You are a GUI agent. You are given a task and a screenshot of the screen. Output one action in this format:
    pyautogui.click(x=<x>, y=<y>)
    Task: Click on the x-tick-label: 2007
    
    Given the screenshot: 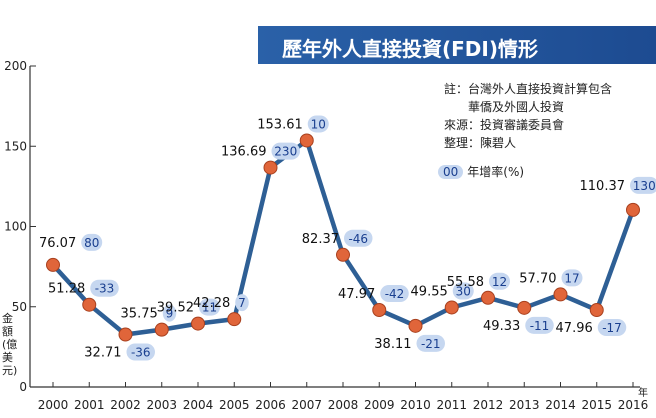 What is the action you would take?
    pyautogui.click(x=306, y=405)
    